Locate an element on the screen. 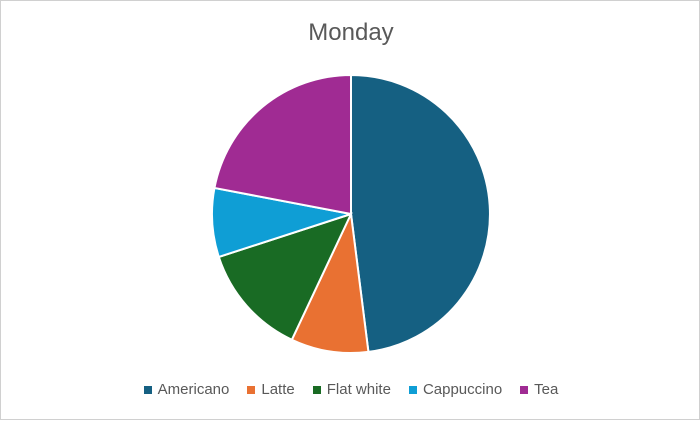 The image size is (700, 421). pie-slice-tea is located at coordinates (282, 144).